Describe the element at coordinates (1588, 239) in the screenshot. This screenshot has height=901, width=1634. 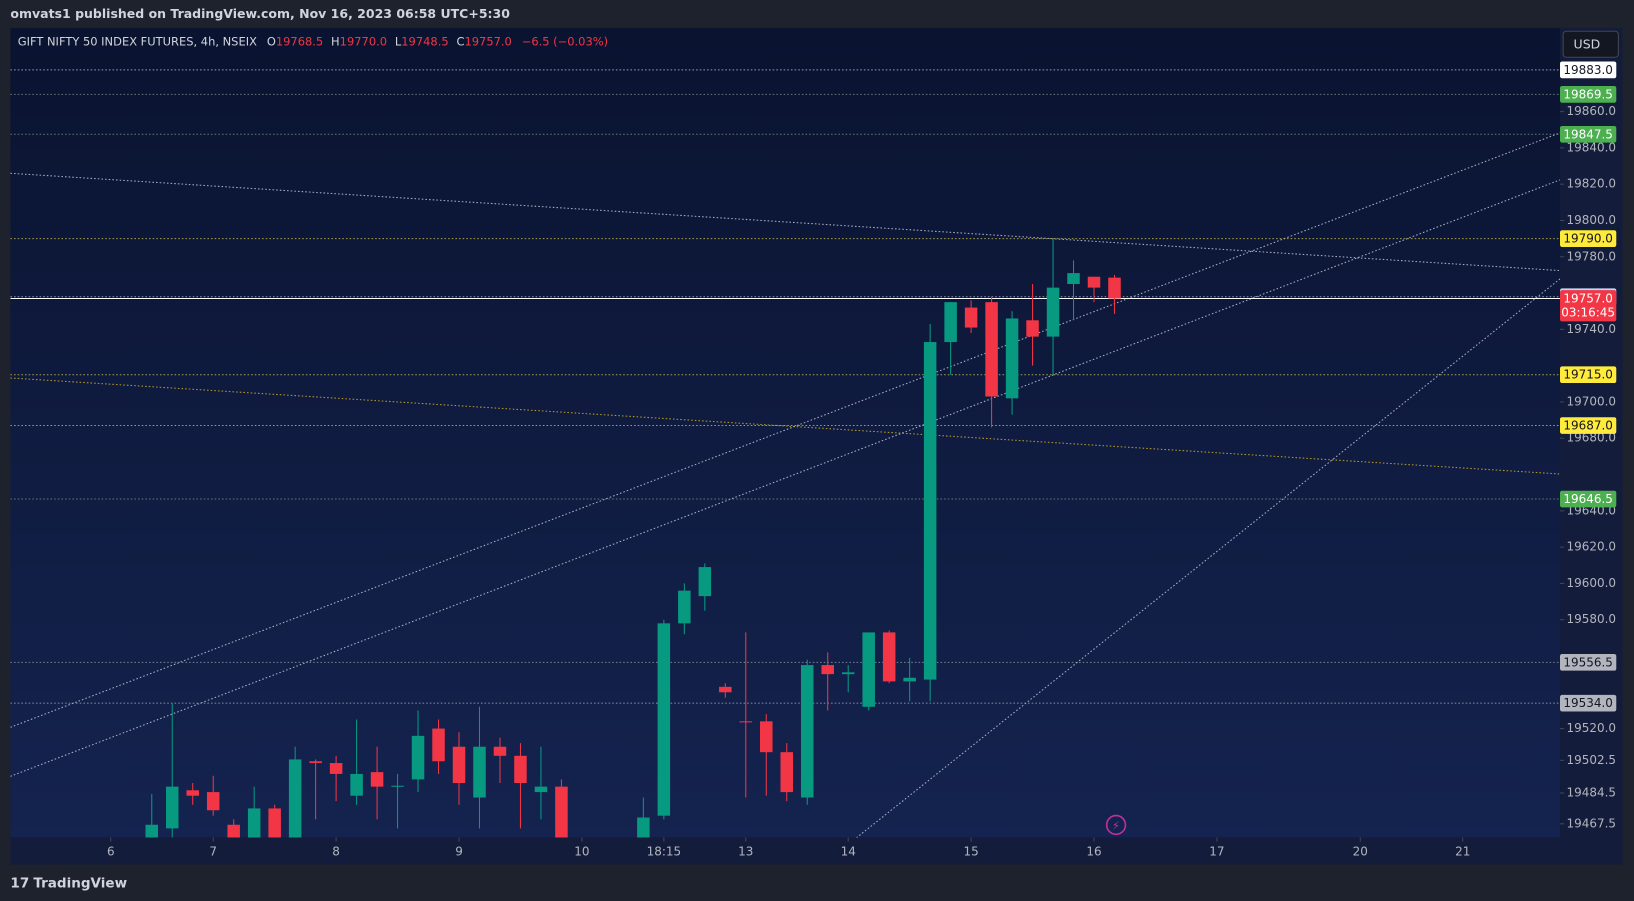
I see `price-tag-label: 19790.0` at that location.